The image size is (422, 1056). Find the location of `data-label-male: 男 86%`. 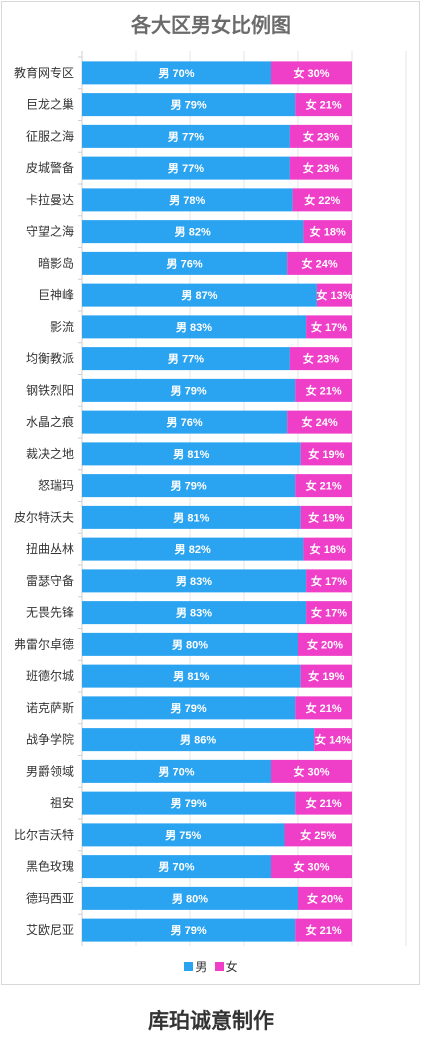

data-label-male: 男 86% is located at coordinates (198, 740).